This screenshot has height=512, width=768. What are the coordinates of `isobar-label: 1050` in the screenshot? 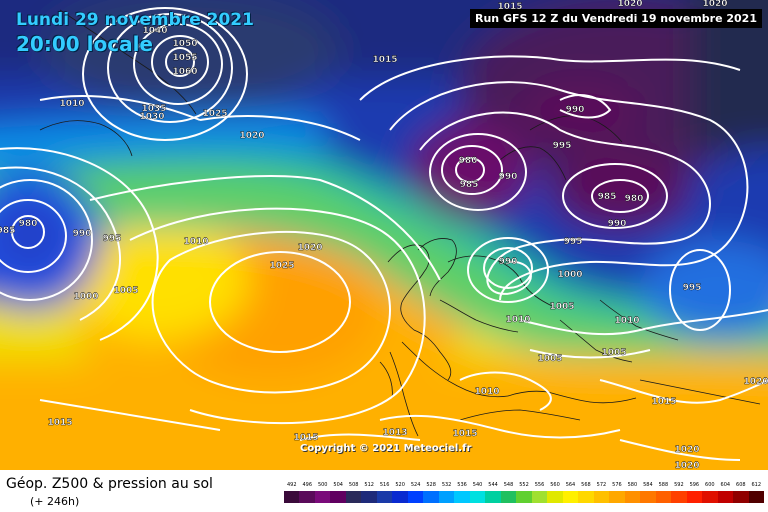 It's located at (184, 44).